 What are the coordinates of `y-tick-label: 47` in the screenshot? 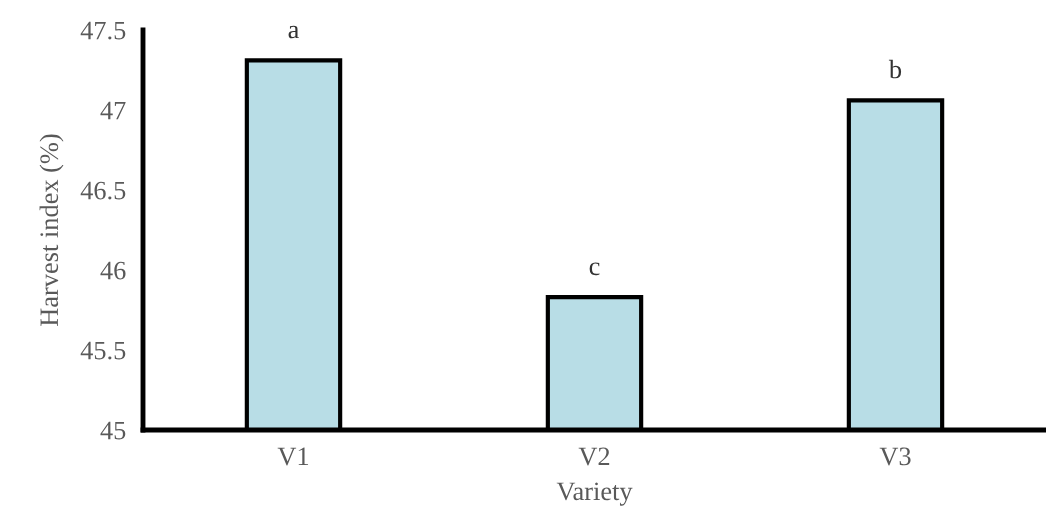 It's located at (113, 110).